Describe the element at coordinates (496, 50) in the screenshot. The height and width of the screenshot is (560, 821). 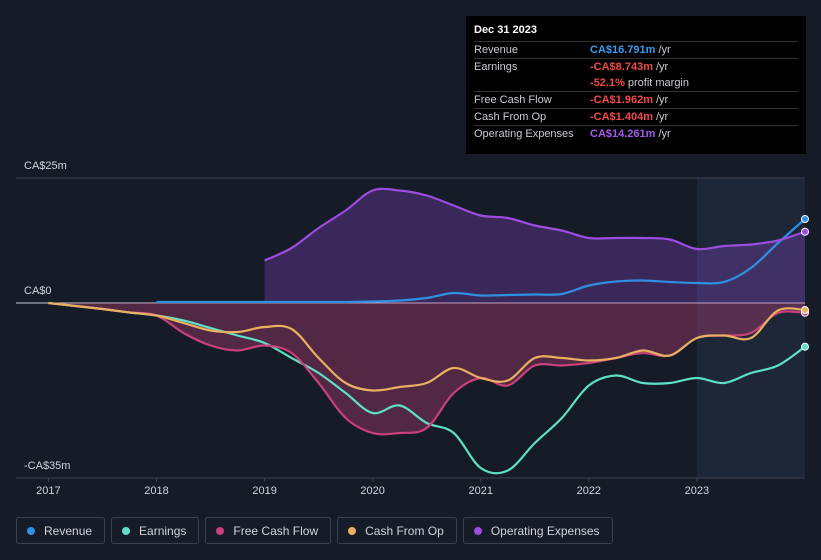
I see `tooltip-label: Revenue` at that location.